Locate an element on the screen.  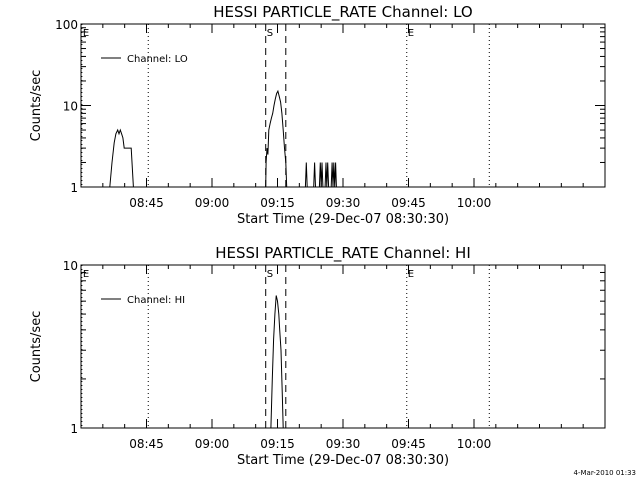
legend-label: Channel: HI is located at coordinates (156, 300).